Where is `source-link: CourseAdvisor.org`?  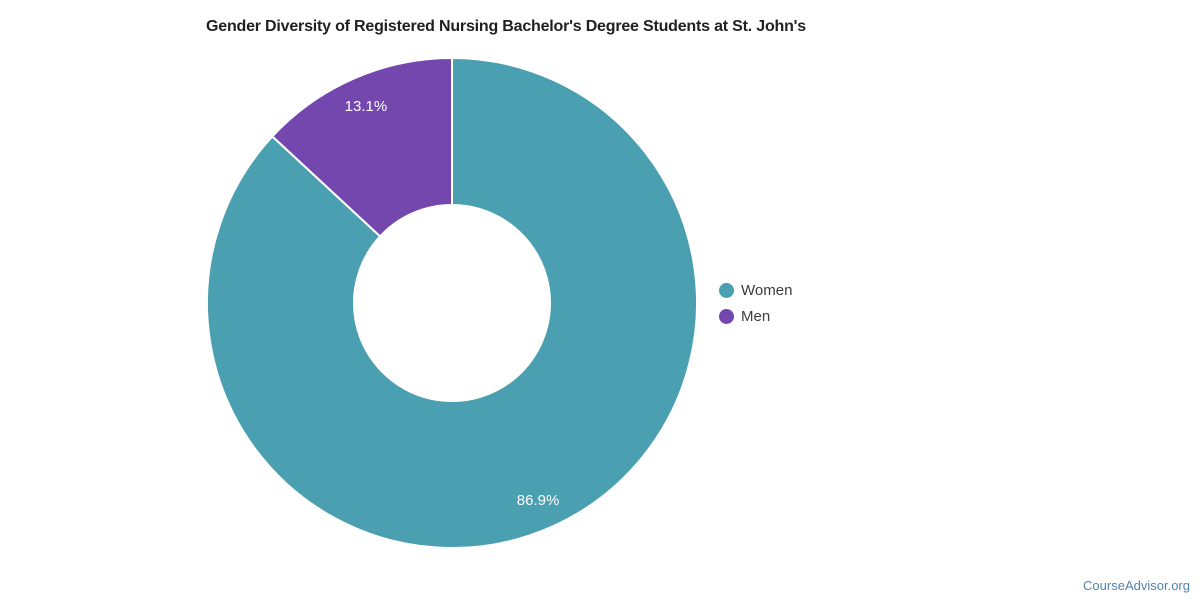
source-link: CourseAdvisor.org is located at coordinates (1136, 585).